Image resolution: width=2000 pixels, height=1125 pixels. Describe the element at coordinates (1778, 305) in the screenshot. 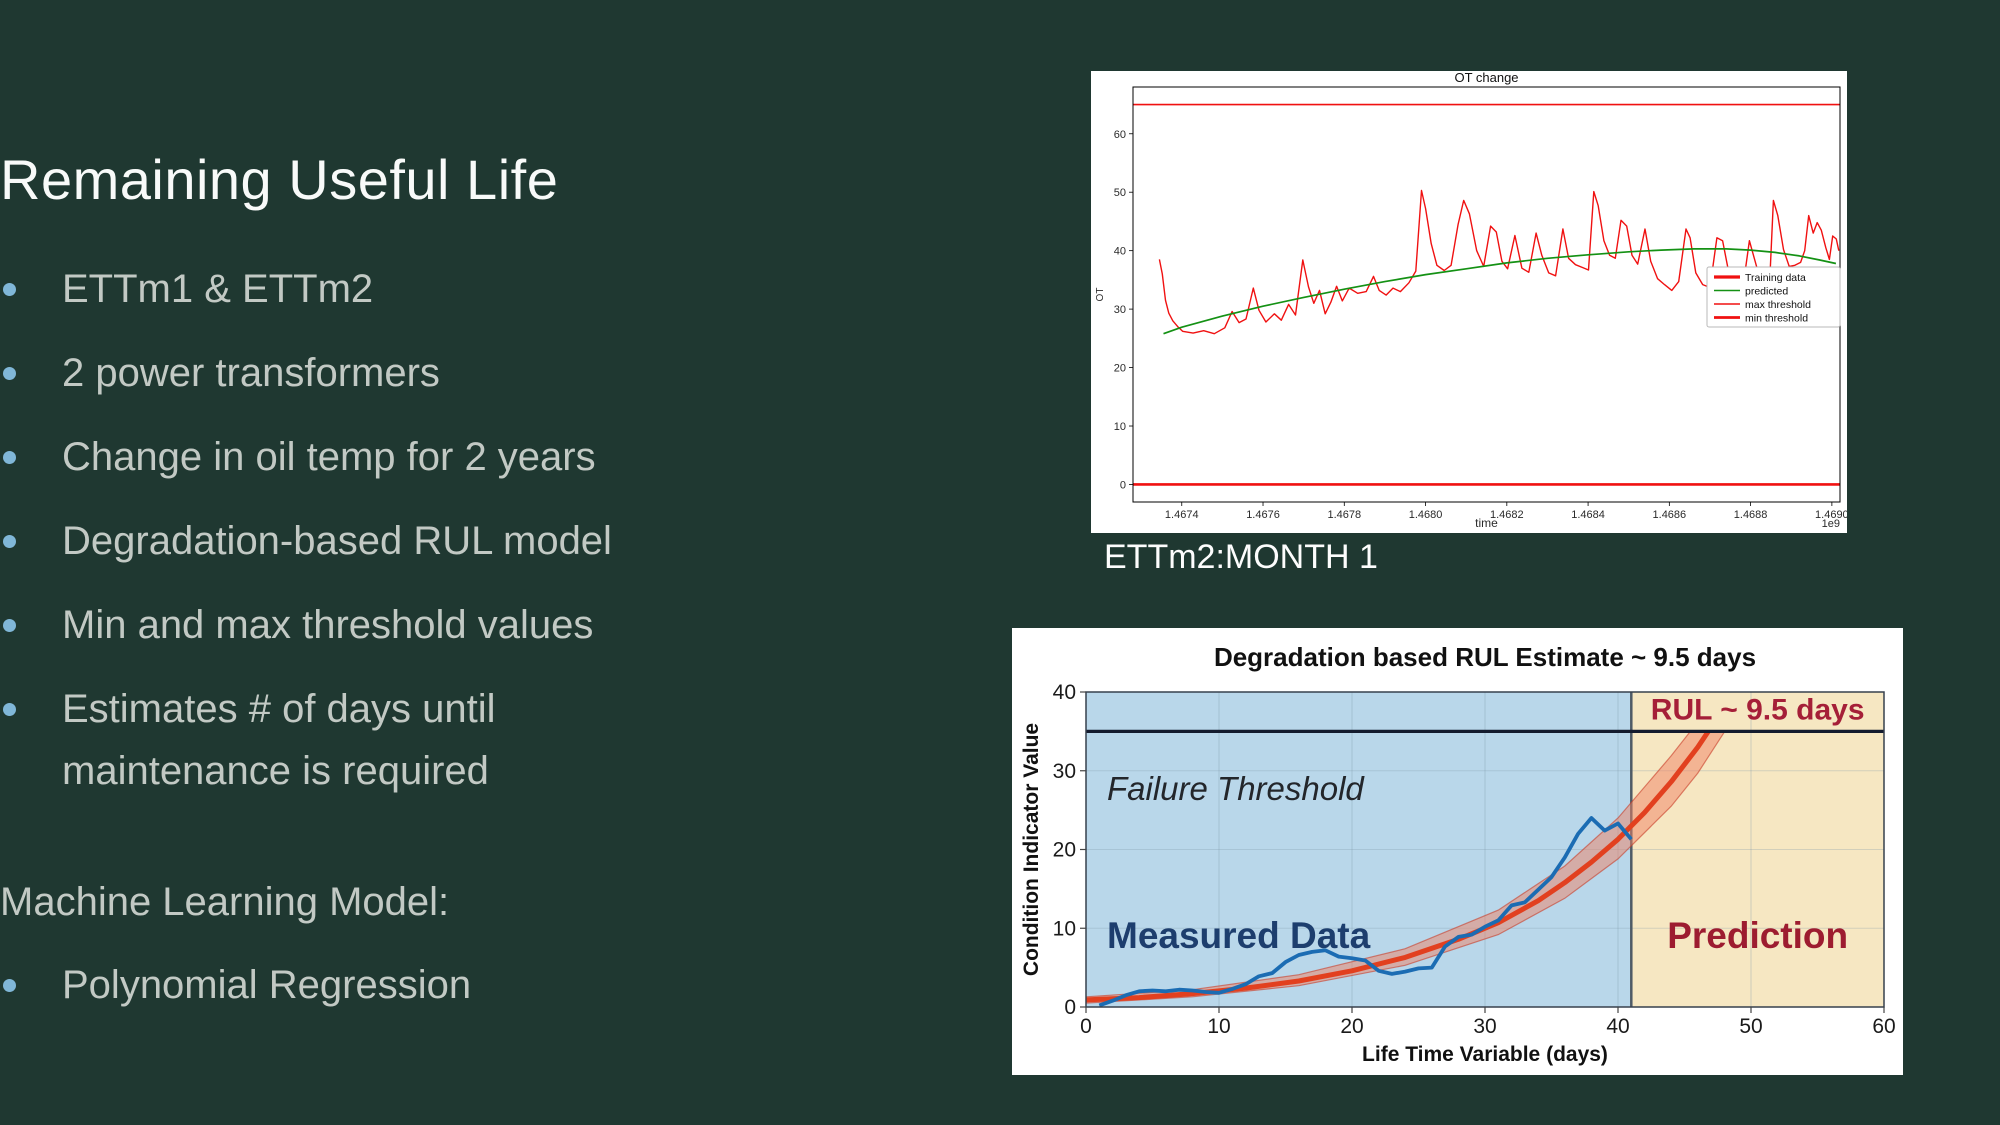

I see `legend-label: max threshold` at that location.